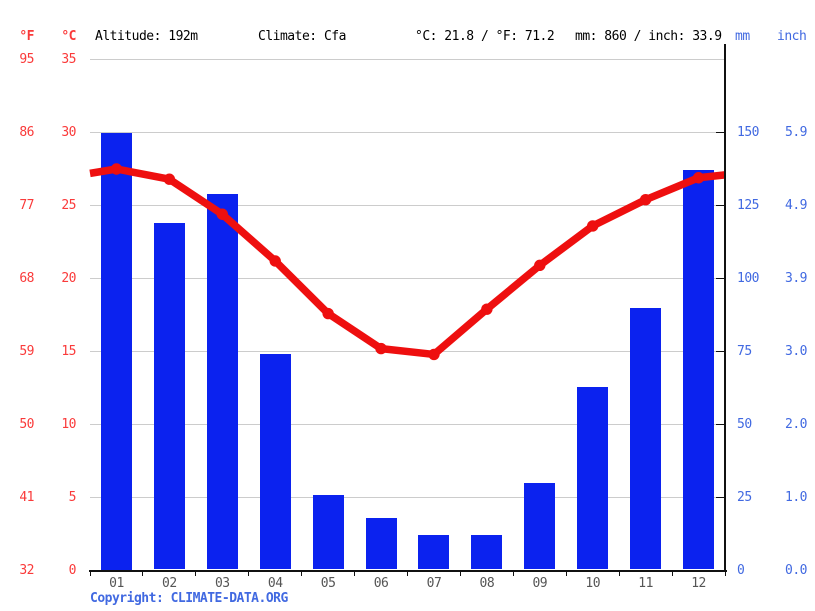  What do you see at coordinates (796, 424) in the screenshot?
I see `y-tick-inch: 2.0` at bounding box center [796, 424].